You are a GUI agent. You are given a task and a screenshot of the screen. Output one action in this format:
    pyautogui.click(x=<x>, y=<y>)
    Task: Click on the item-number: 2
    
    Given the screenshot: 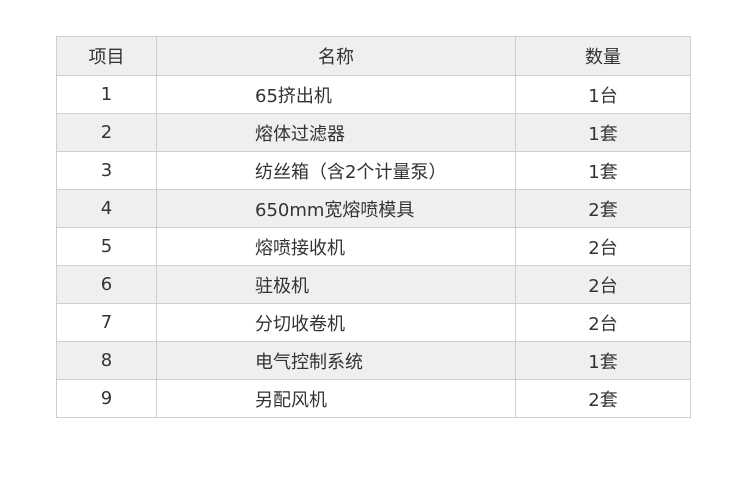 What is the action you would take?
    pyautogui.click(x=106, y=132)
    